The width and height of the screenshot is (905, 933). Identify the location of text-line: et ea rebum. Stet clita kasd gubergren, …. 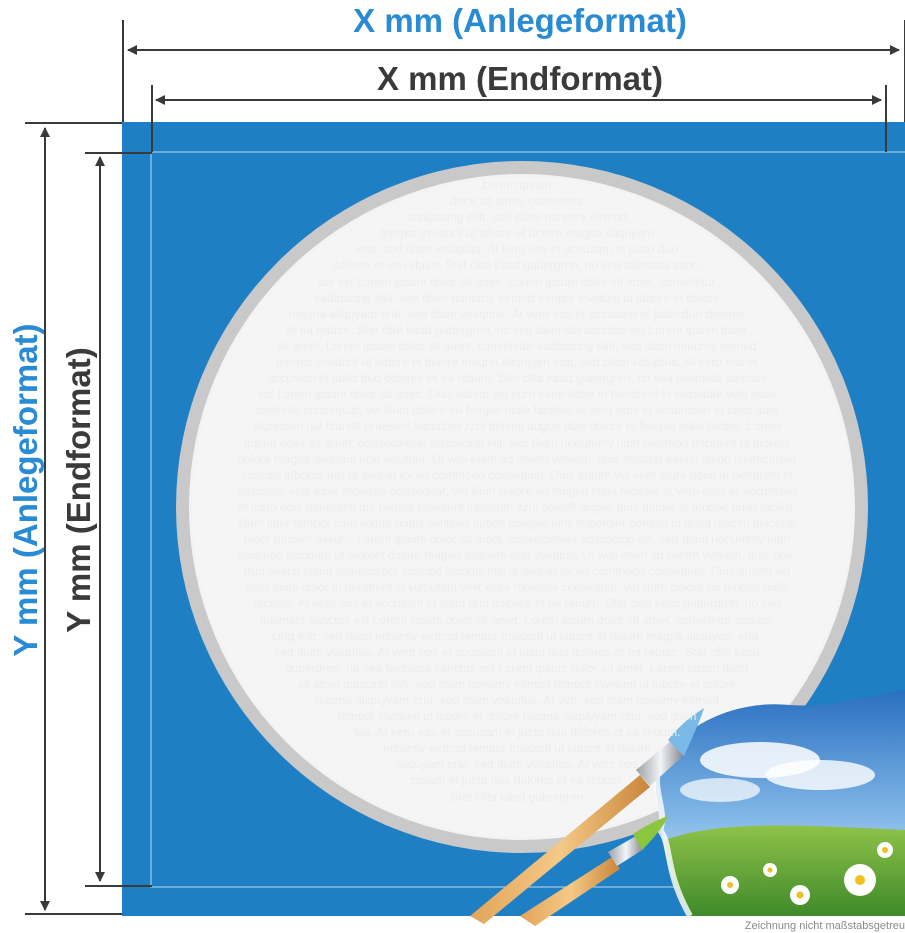
(517, 329).